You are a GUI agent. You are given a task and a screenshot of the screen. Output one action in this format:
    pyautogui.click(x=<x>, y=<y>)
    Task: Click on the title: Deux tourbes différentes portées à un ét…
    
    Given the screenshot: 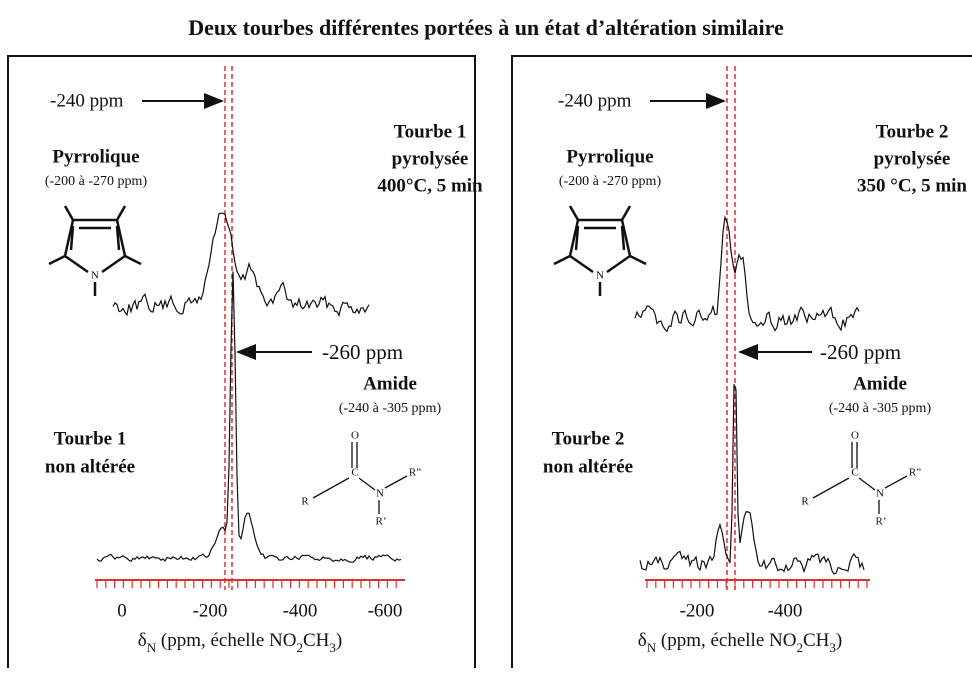 What is the action you would take?
    pyautogui.click(x=486, y=27)
    